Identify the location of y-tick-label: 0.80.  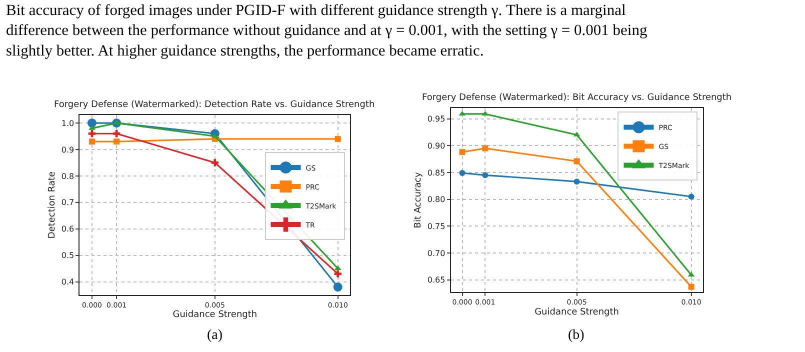
(436, 199).